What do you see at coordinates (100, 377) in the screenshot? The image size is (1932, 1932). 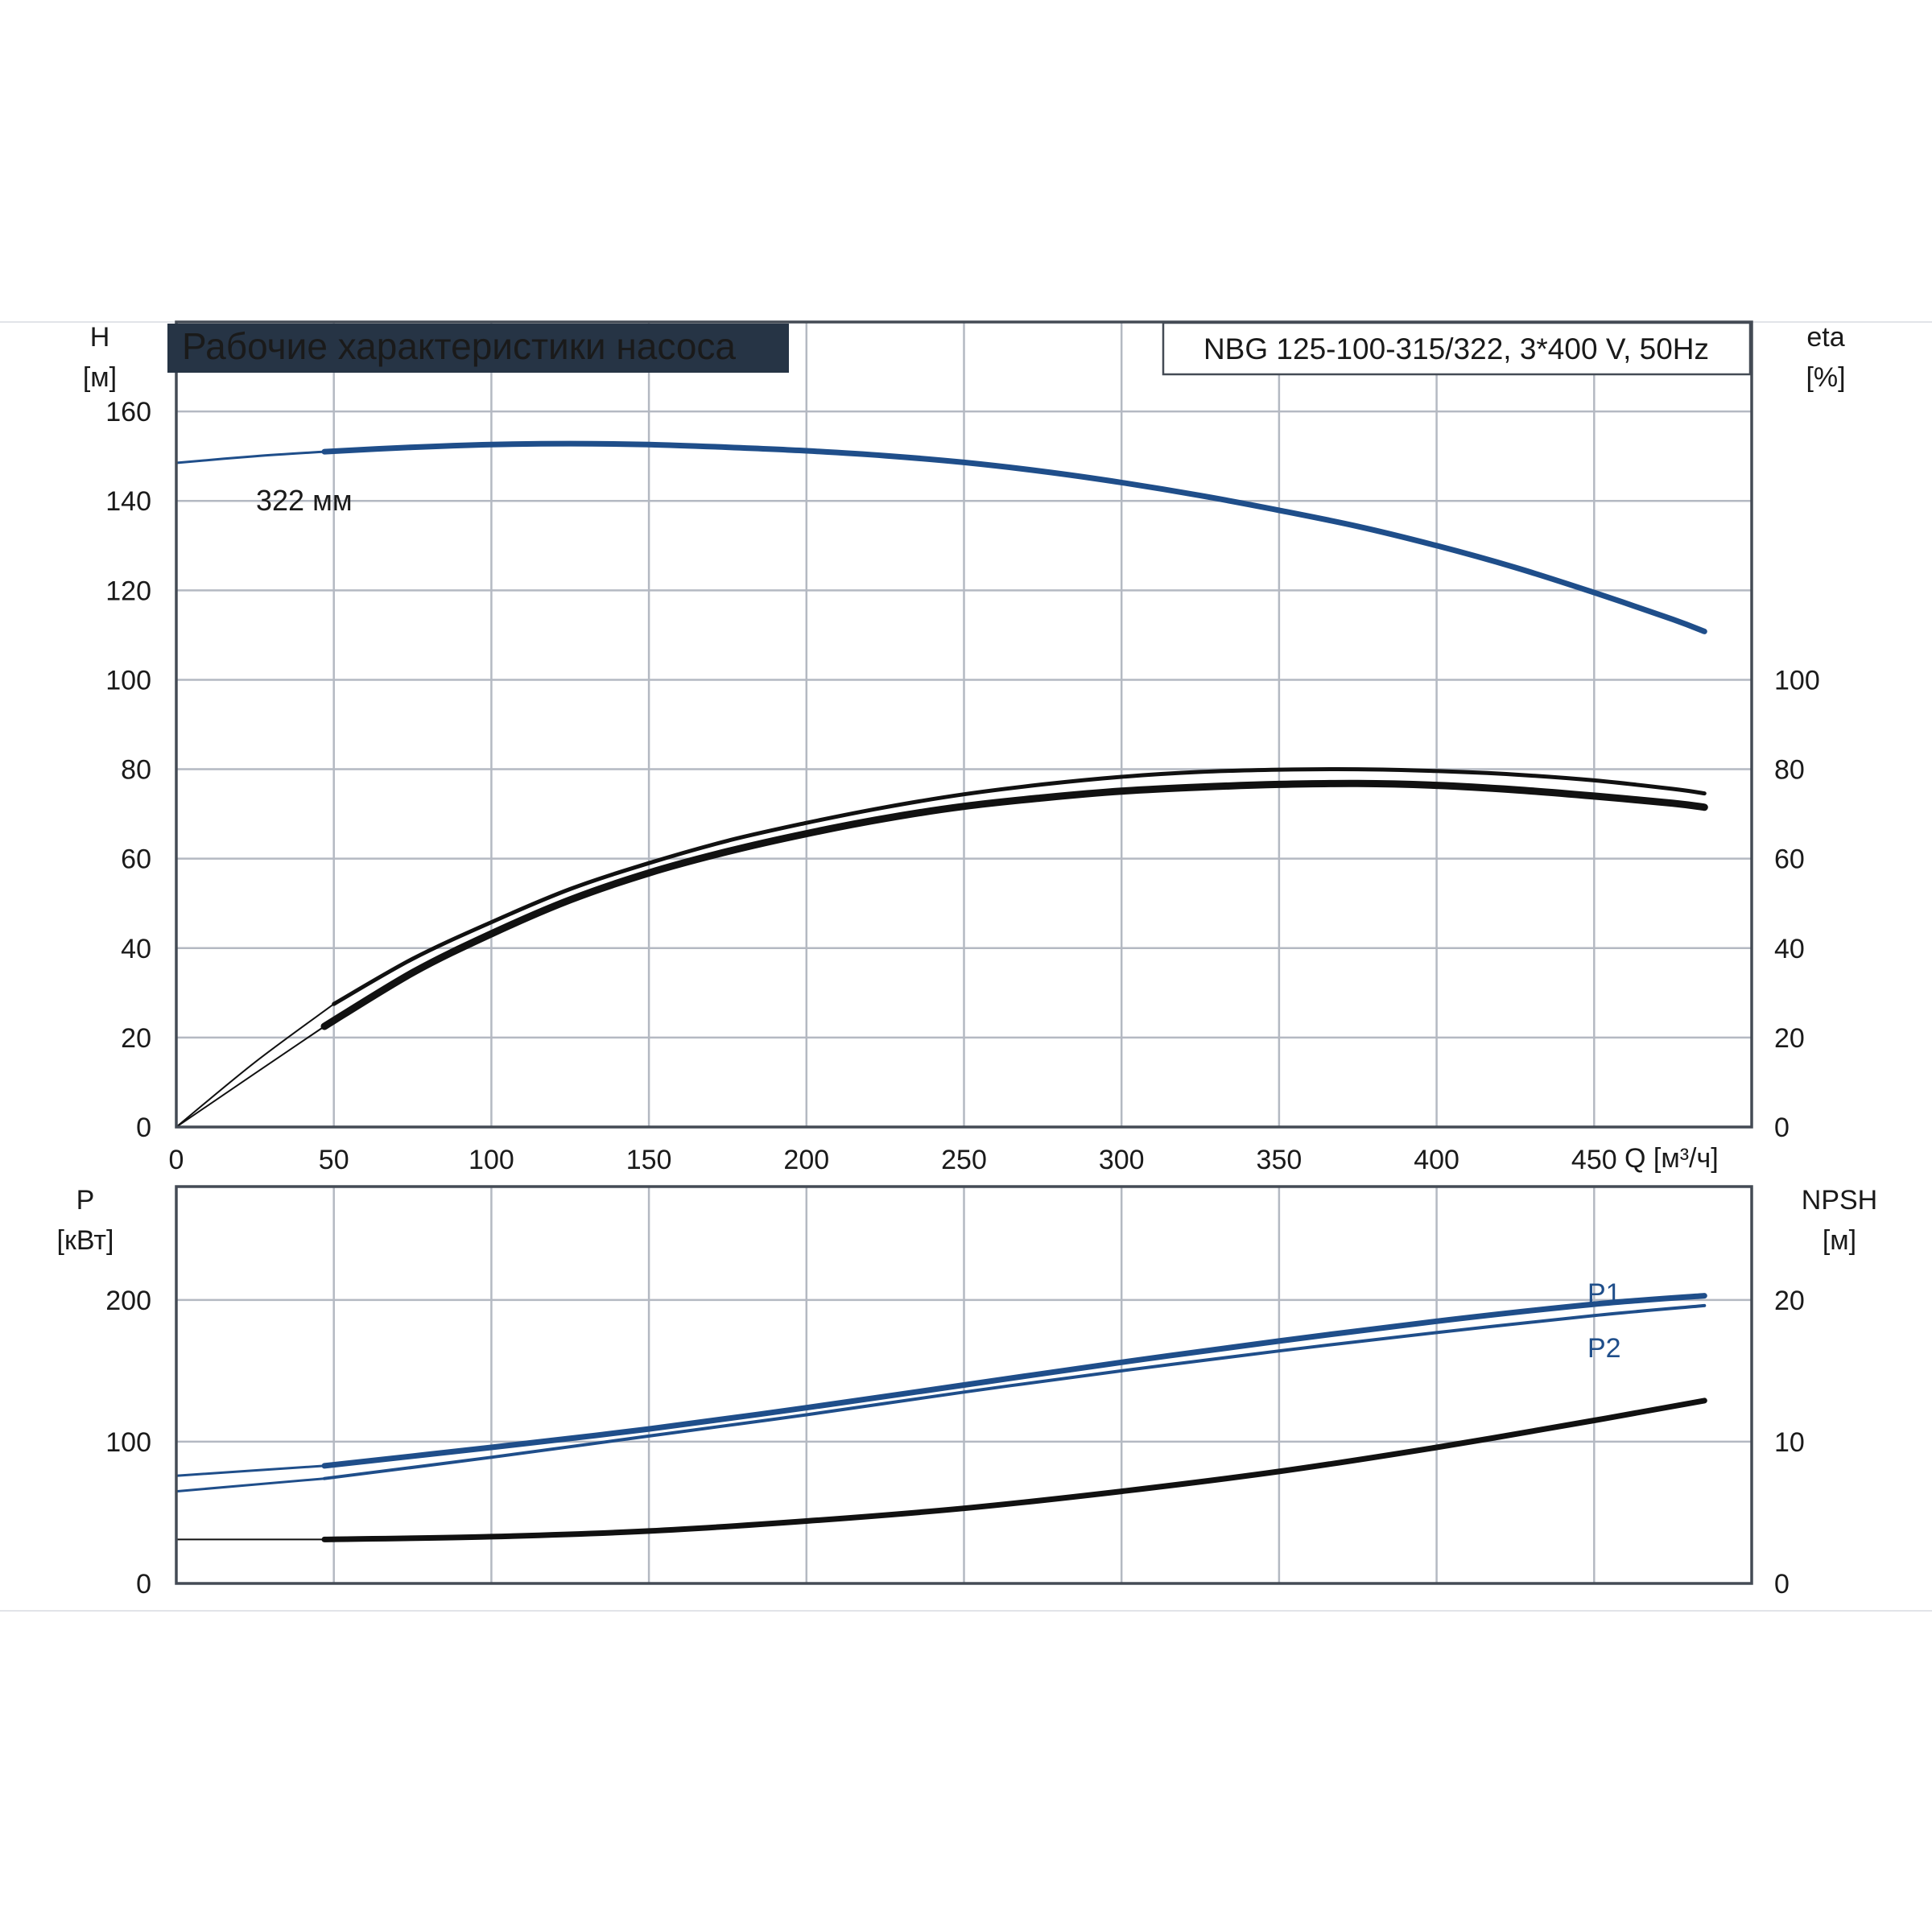 I see `head-axis-unit: [м]` at bounding box center [100, 377].